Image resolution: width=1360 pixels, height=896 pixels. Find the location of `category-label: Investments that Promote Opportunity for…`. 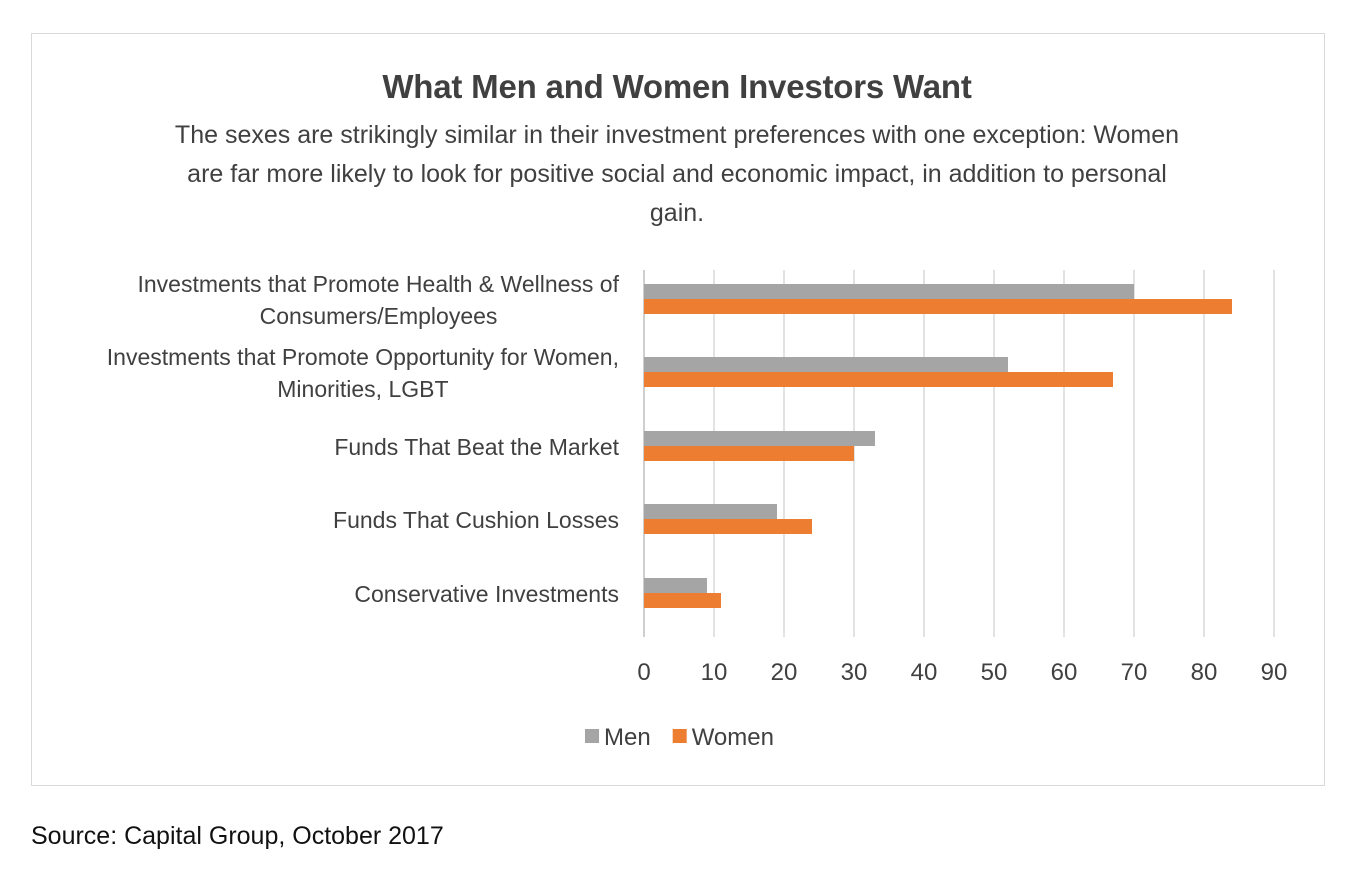

category-label: Investments that Promote Opportunity for… is located at coordinates (363, 357).